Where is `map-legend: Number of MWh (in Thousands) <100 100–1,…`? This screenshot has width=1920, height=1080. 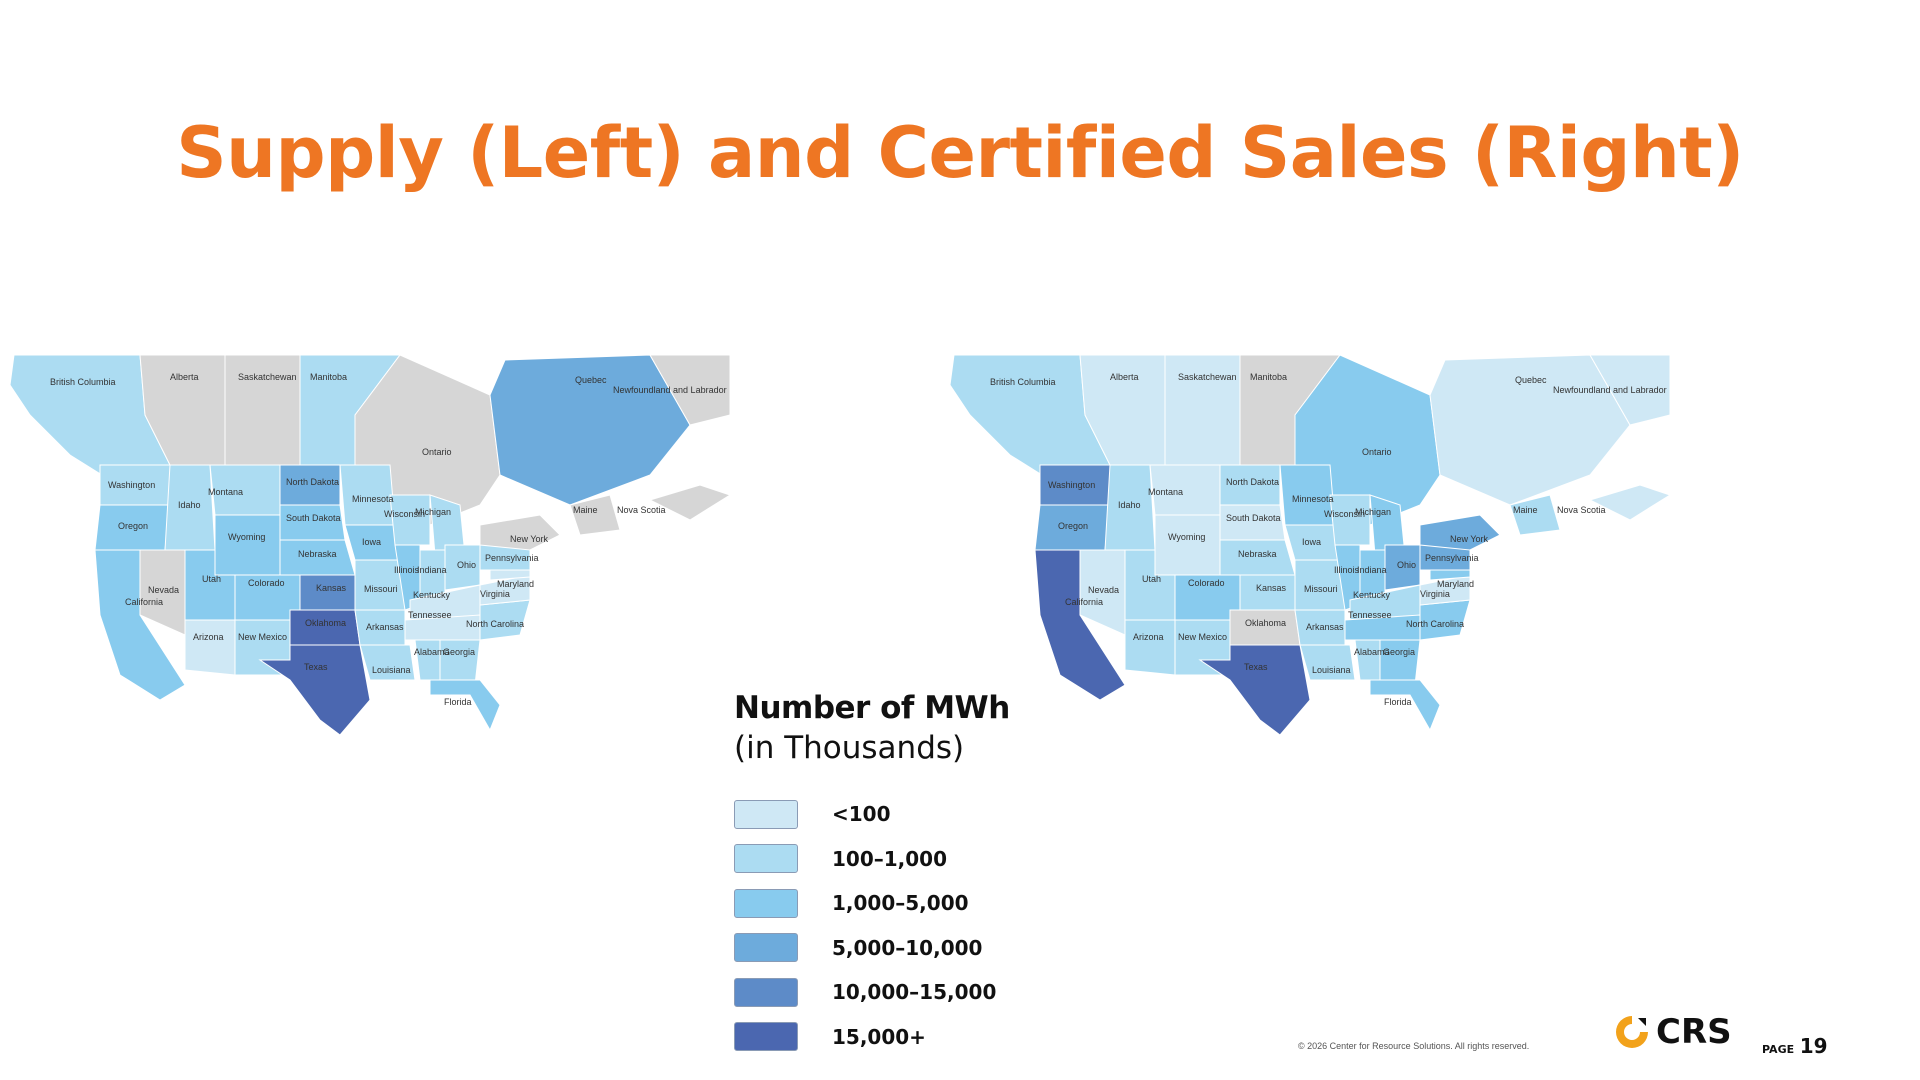 map-legend: Number of MWh (in Thousands) <100 100–1,… is located at coordinates (899, 874).